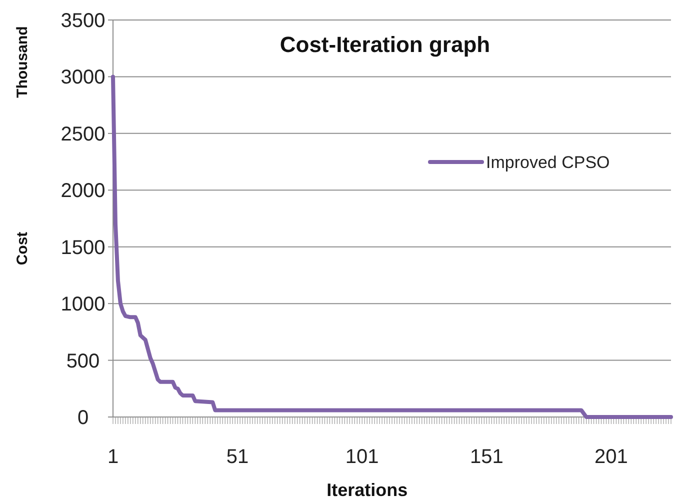 Image resolution: width=679 pixels, height=499 pixels. What do you see at coordinates (237, 457) in the screenshot?
I see `x-tick-label: 51` at bounding box center [237, 457].